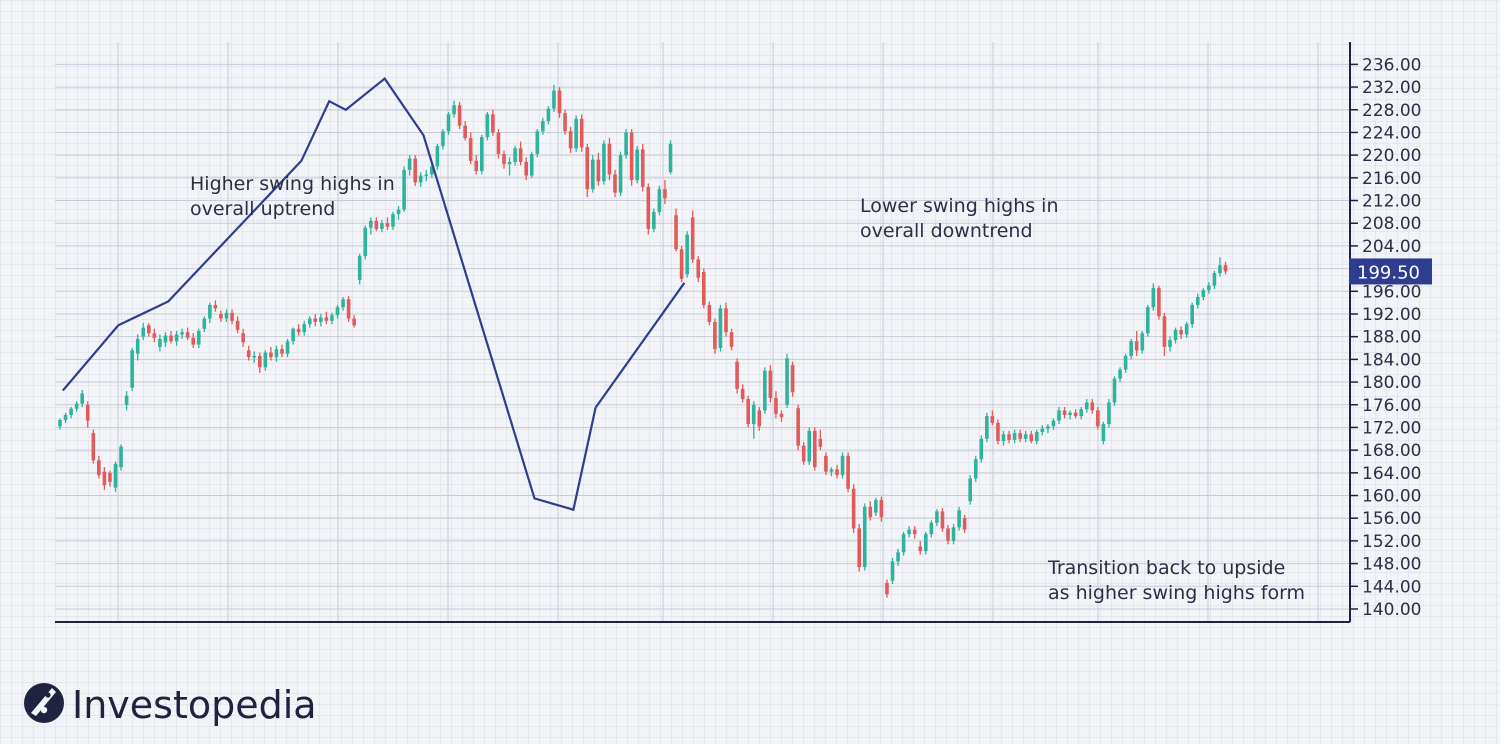 The image size is (1500, 744). What do you see at coordinates (292, 196) in the screenshot?
I see `annotation-uptrend: Higher swing highs in overall uptrend` at bounding box center [292, 196].